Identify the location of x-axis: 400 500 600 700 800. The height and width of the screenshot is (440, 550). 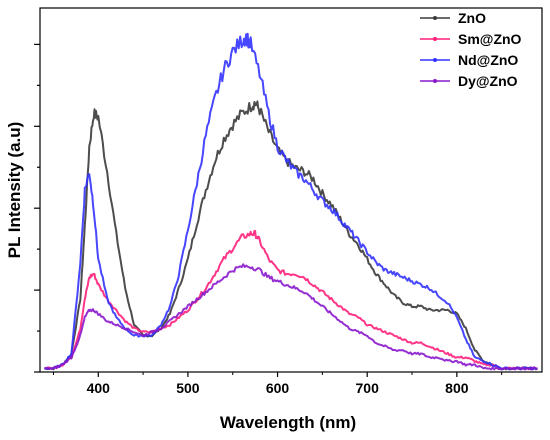
(277, 384).